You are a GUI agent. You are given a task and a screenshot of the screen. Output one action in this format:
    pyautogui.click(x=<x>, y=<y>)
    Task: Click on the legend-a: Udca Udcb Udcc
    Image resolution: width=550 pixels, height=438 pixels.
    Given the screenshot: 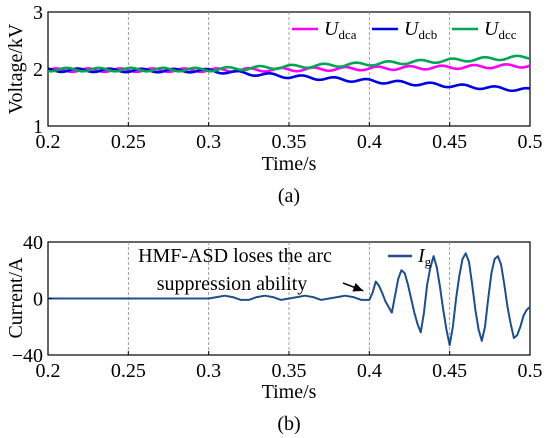 What is the action you would take?
    pyautogui.click(x=404, y=30)
    